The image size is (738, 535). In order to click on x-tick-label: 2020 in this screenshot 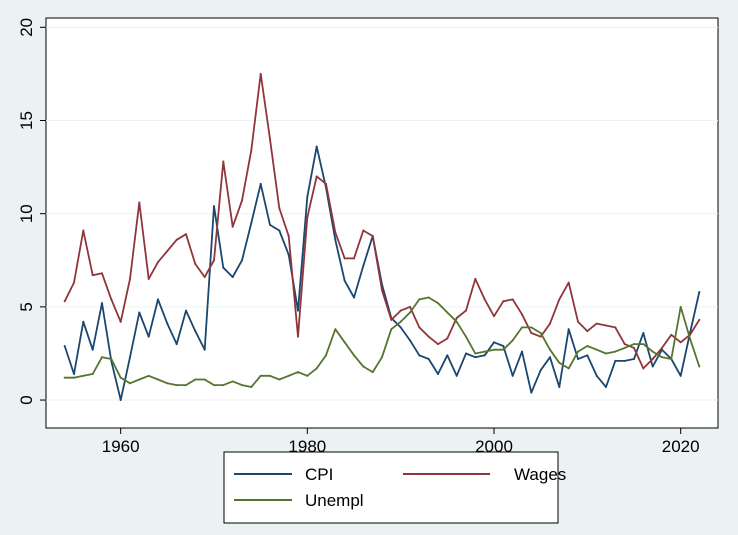, I will do `click(681, 446)`.